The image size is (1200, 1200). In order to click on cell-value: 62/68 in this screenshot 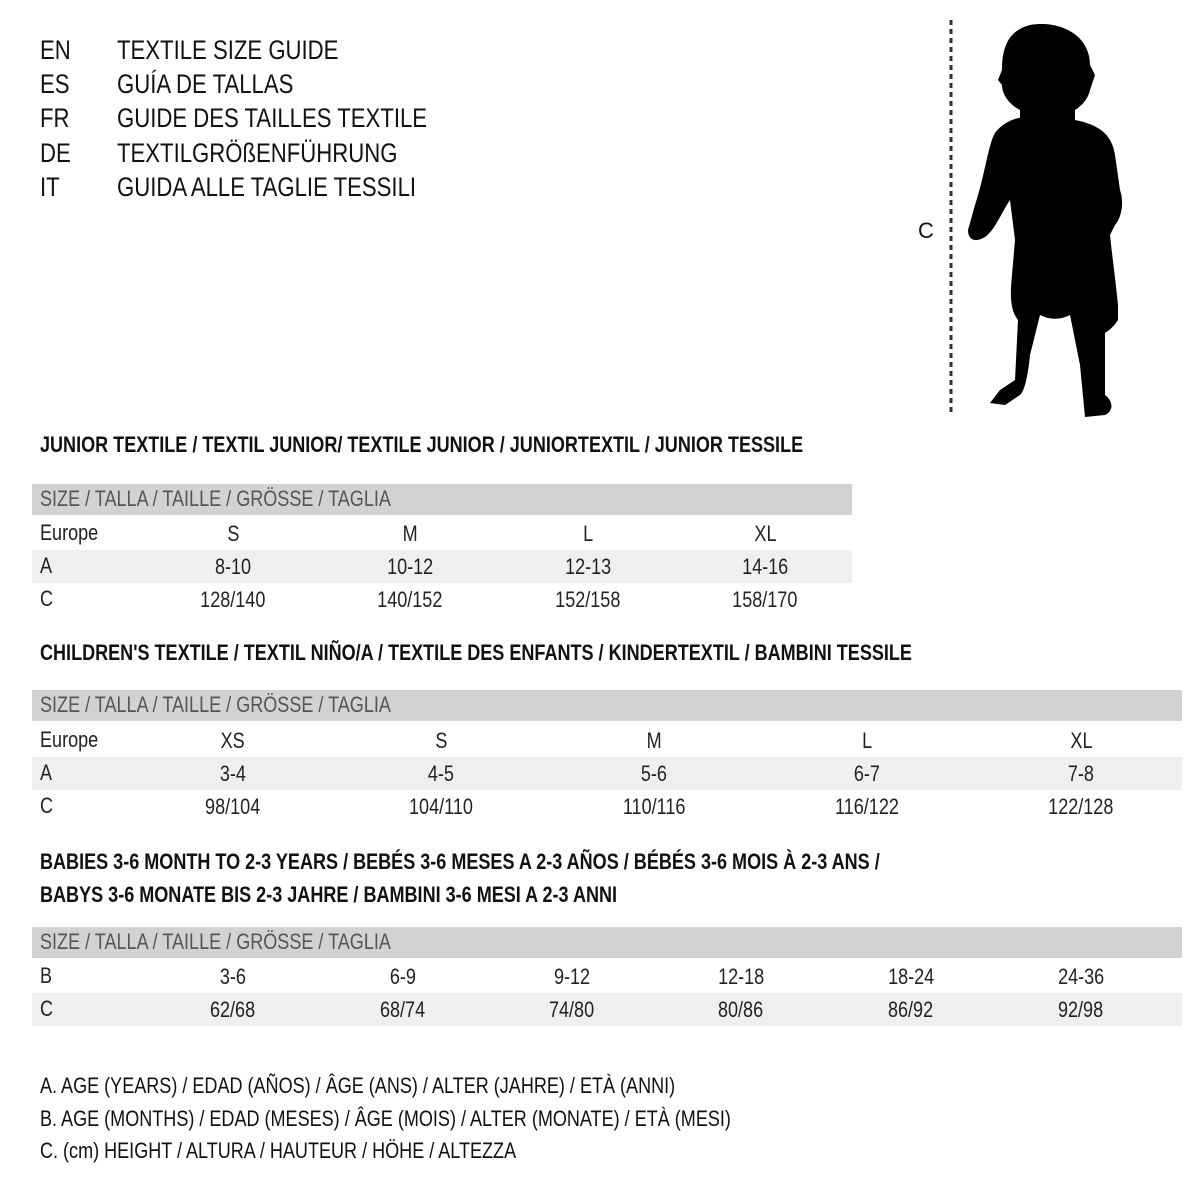, I will do `click(233, 1009)`.